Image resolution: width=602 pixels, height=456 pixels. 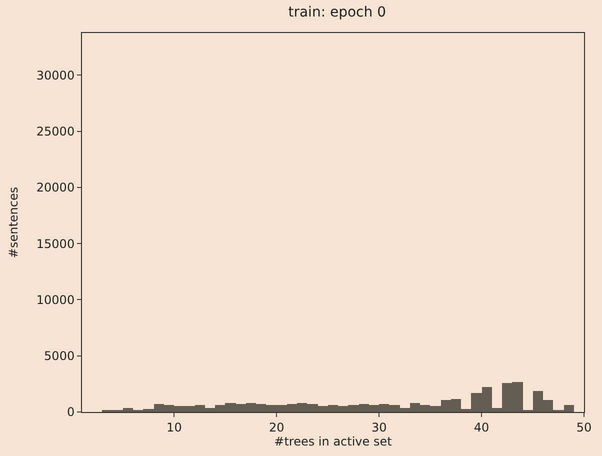 I want to click on y-tick-label: 20000, so click(x=55, y=187).